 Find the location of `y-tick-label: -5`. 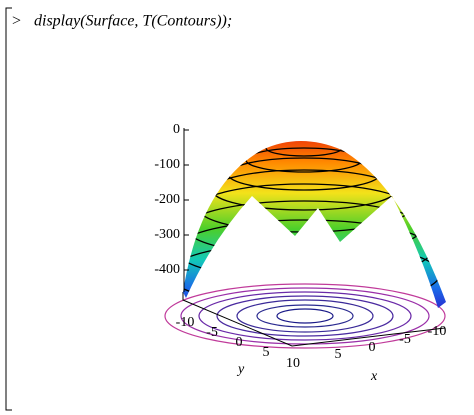

y-tick-label: -5 is located at coordinates (212, 332).